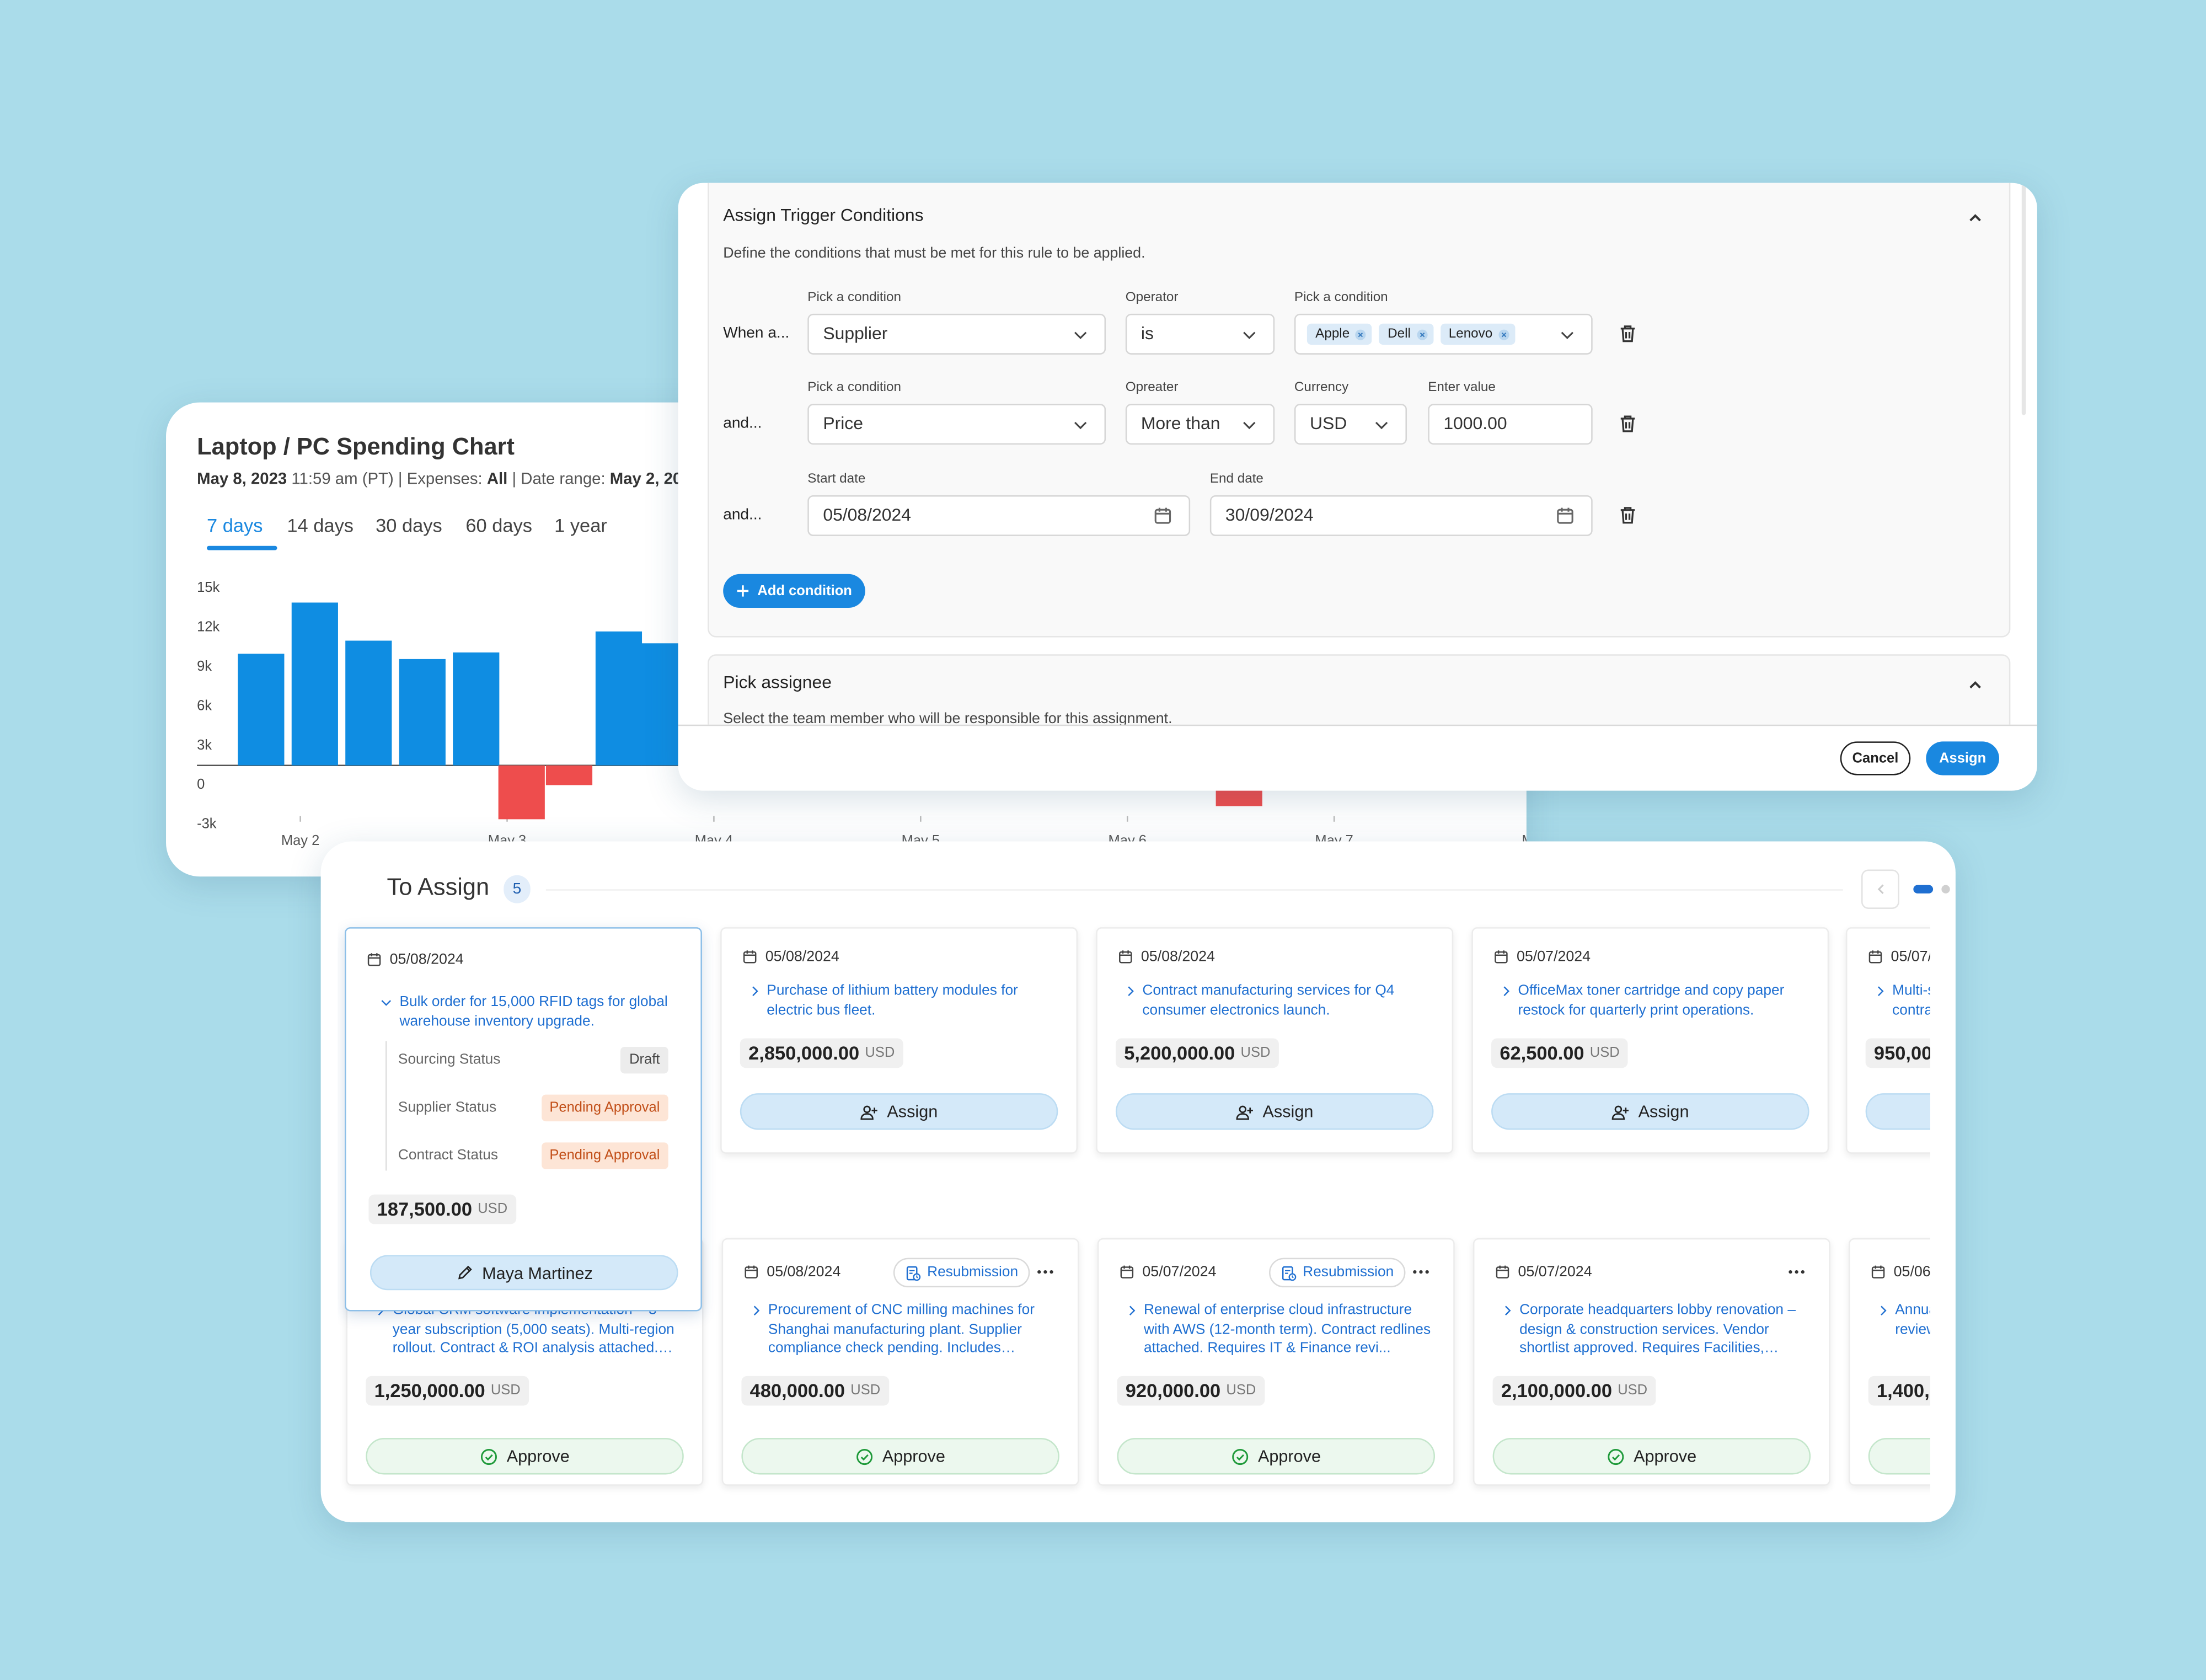  I want to click on y-tick-label: 0, so click(201, 784).